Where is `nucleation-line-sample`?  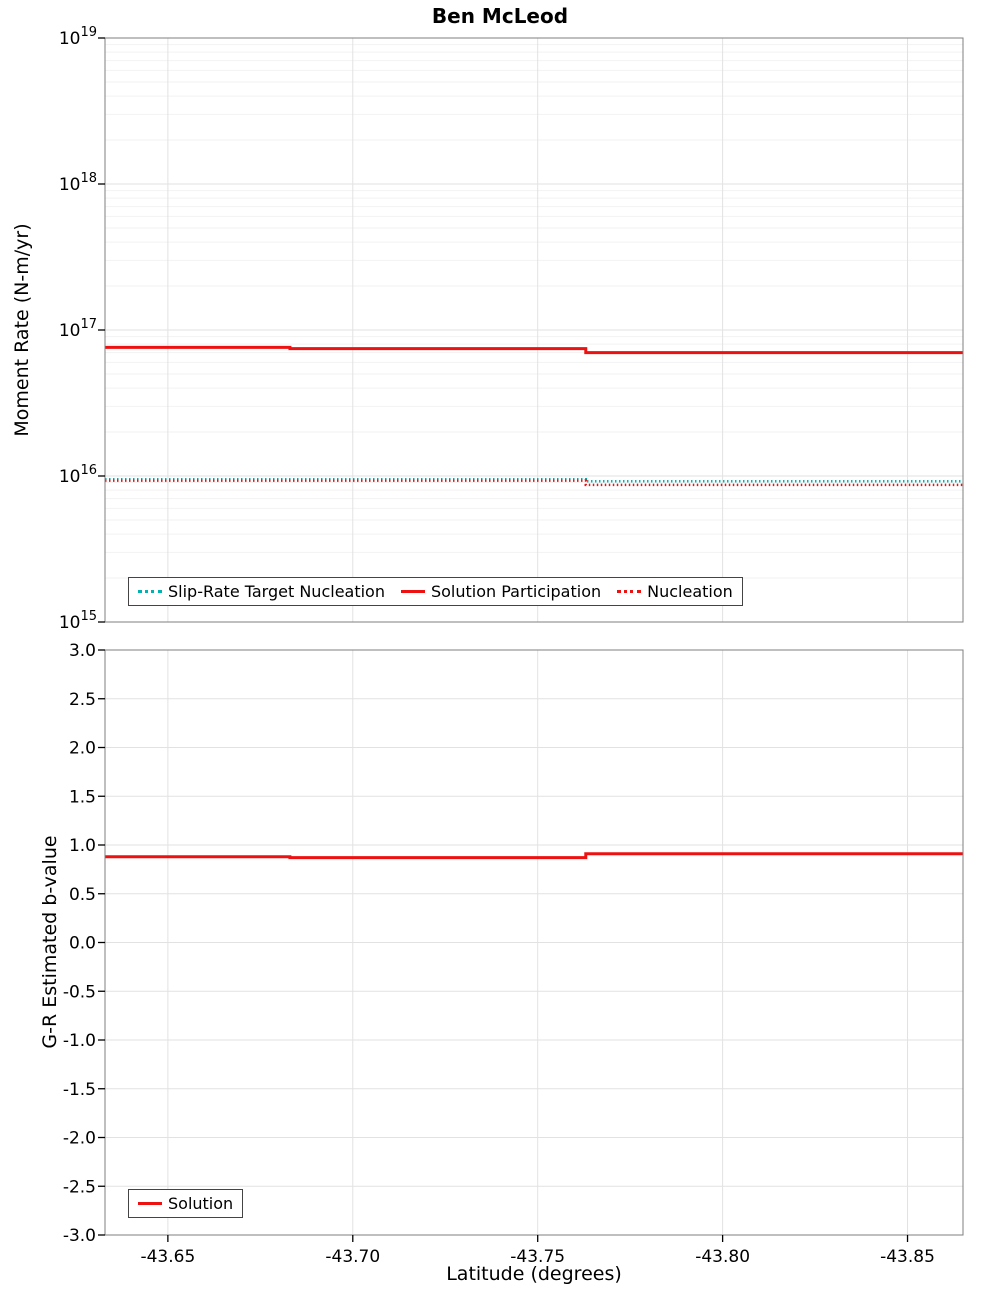 nucleation-line-sample is located at coordinates (629, 591).